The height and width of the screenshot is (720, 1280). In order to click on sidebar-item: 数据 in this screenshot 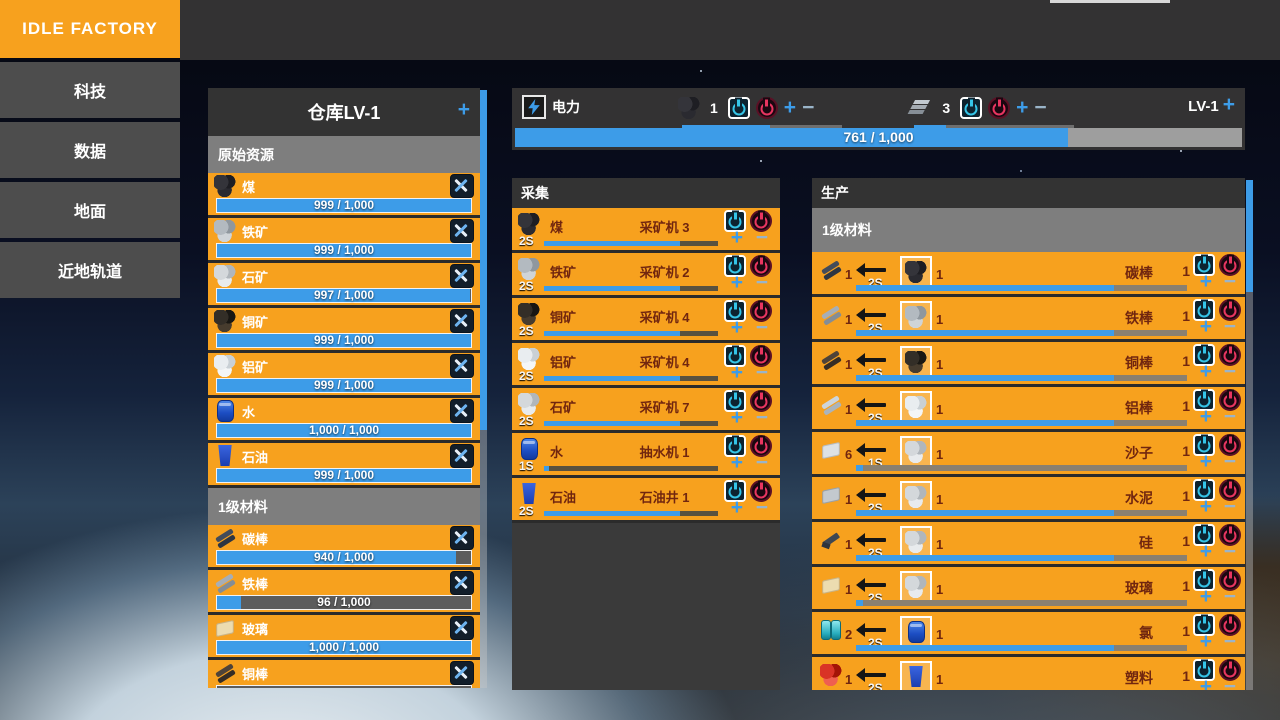, I will do `click(90, 150)`.